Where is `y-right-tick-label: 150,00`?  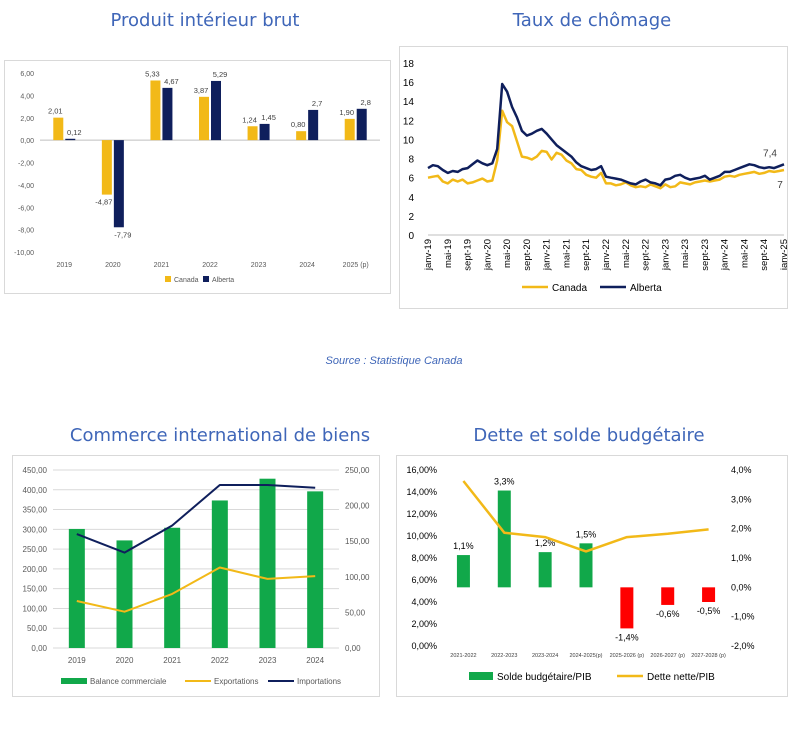
y-right-tick-label: 150,00 is located at coordinates (357, 541).